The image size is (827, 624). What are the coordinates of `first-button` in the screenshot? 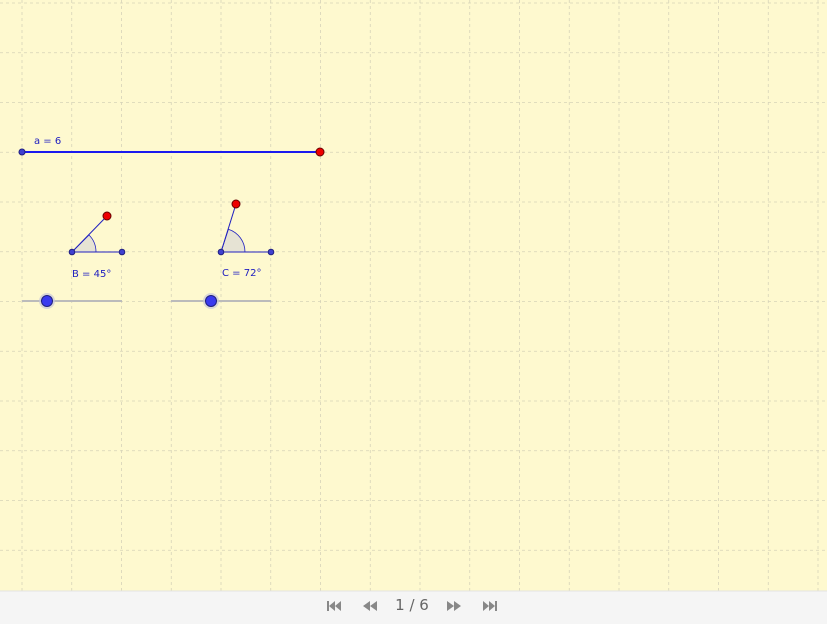 It's located at (334, 606).